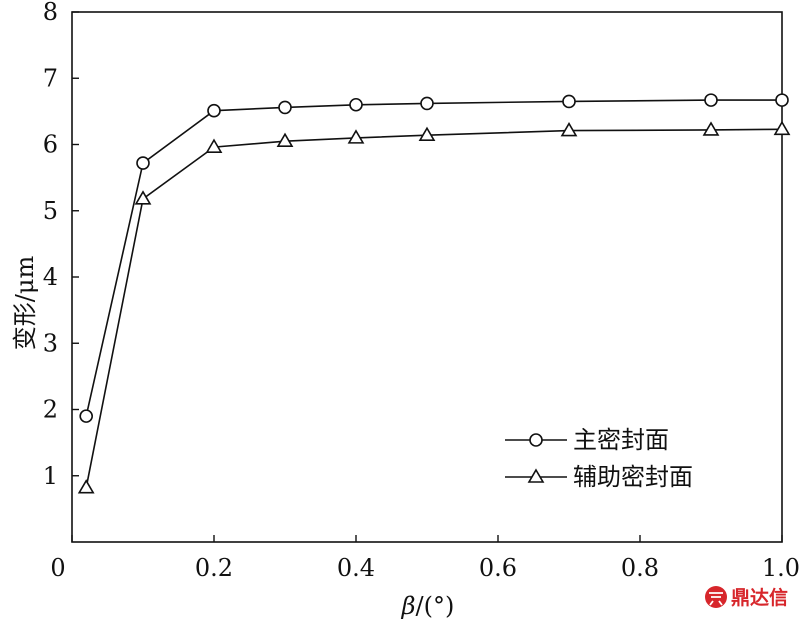  What do you see at coordinates (781, 568) in the screenshot?
I see `x-tick-label: 1.0` at bounding box center [781, 568].